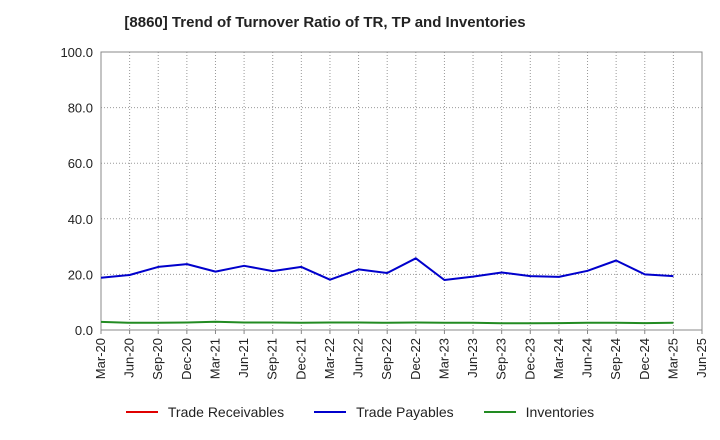 This screenshot has width=720, height=440. I want to click on legend-item-trade-receivables: Trade Receivables, so click(205, 412).